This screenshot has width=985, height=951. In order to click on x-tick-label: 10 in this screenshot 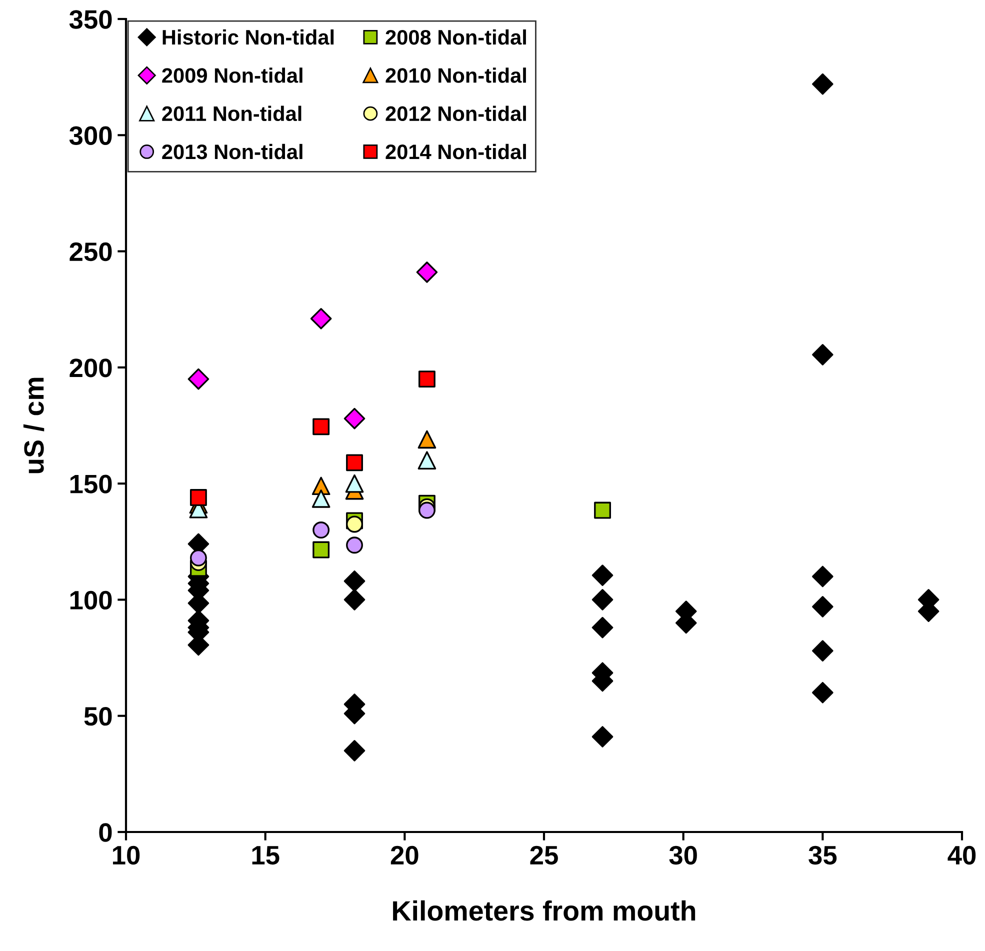, I will do `click(126, 855)`.